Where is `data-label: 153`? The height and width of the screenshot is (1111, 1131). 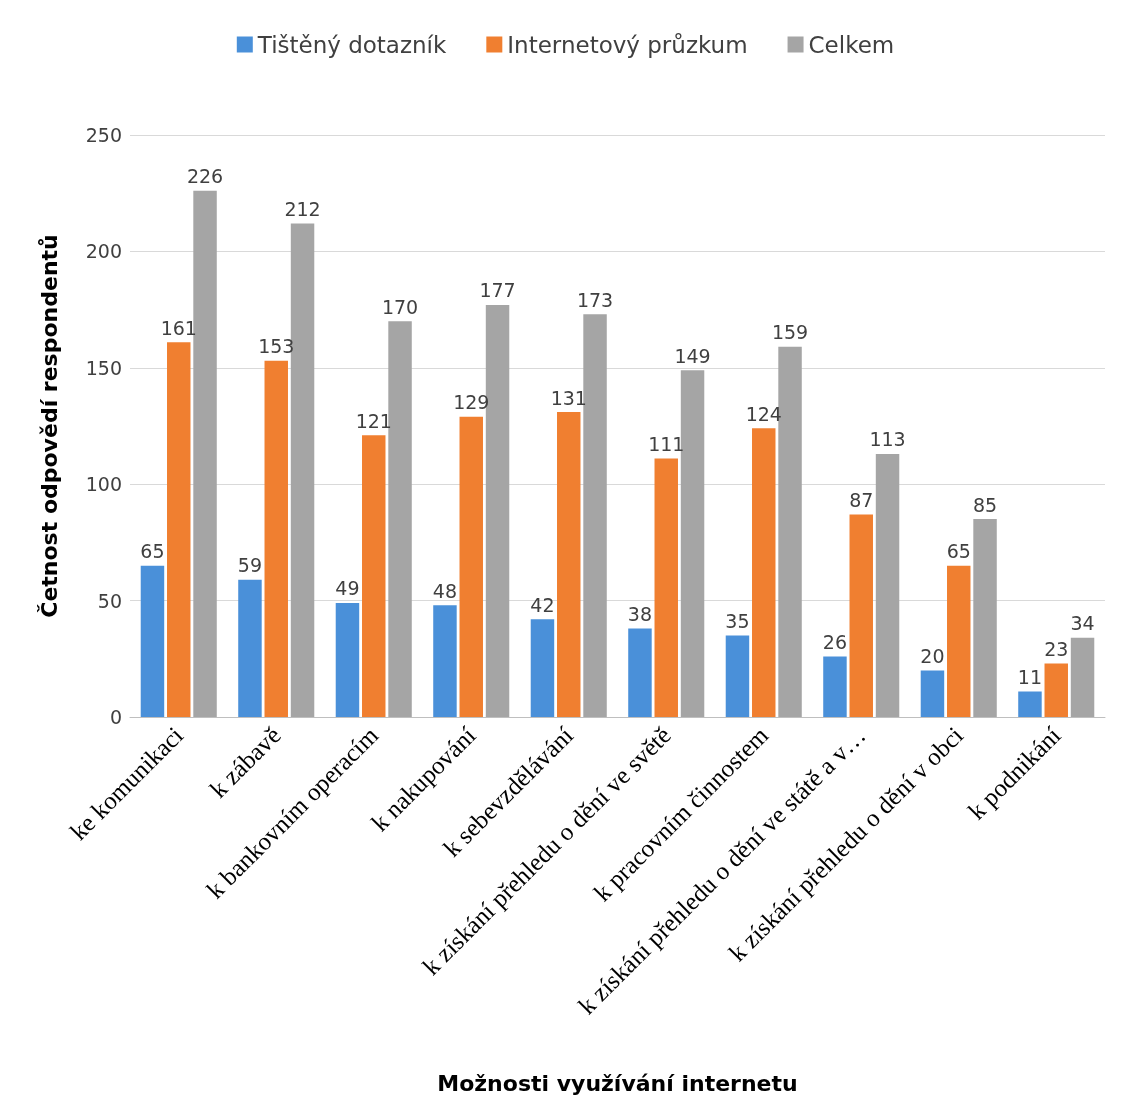 data-label: 153 is located at coordinates (276, 346).